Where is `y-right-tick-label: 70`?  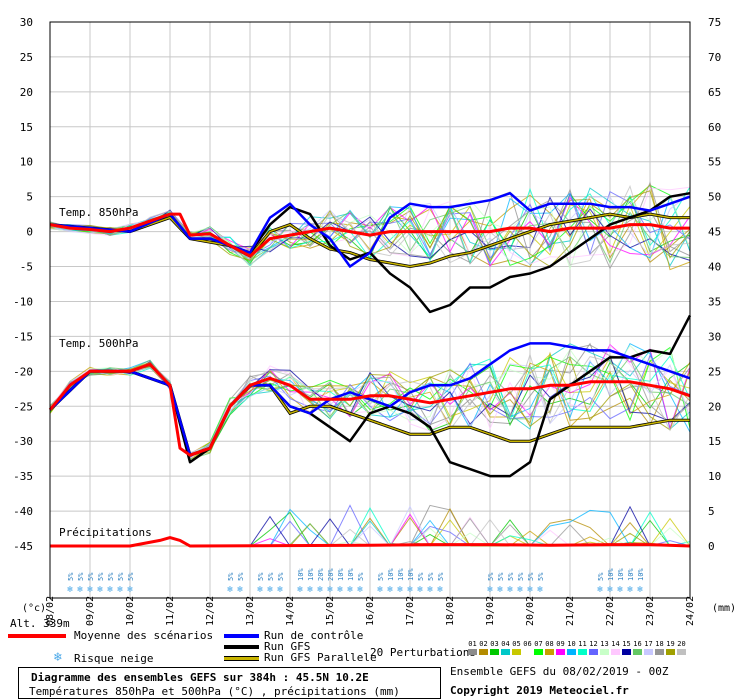 y-right-tick-label: 70 is located at coordinates (714, 57).